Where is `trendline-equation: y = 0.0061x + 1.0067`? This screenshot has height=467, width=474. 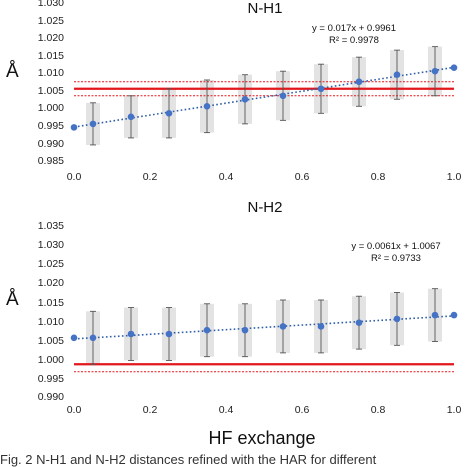
trendline-equation: y = 0.0061x + 1.0067 is located at coordinates (395, 246).